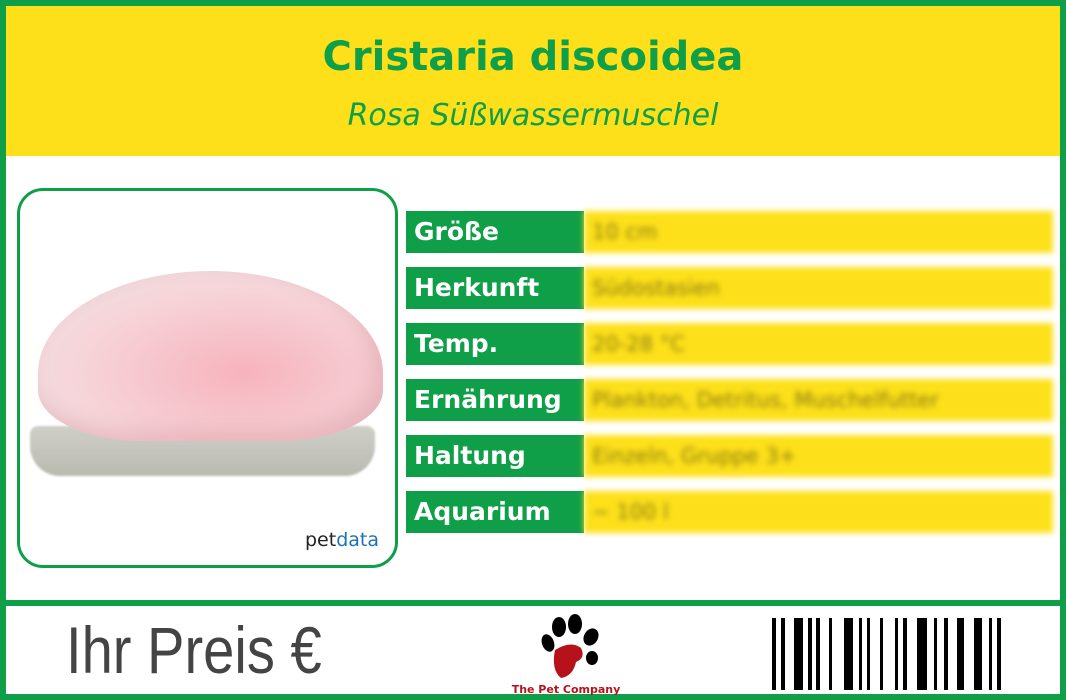  I want to click on fact-row: Herkunft Südostasien, so click(729, 288).